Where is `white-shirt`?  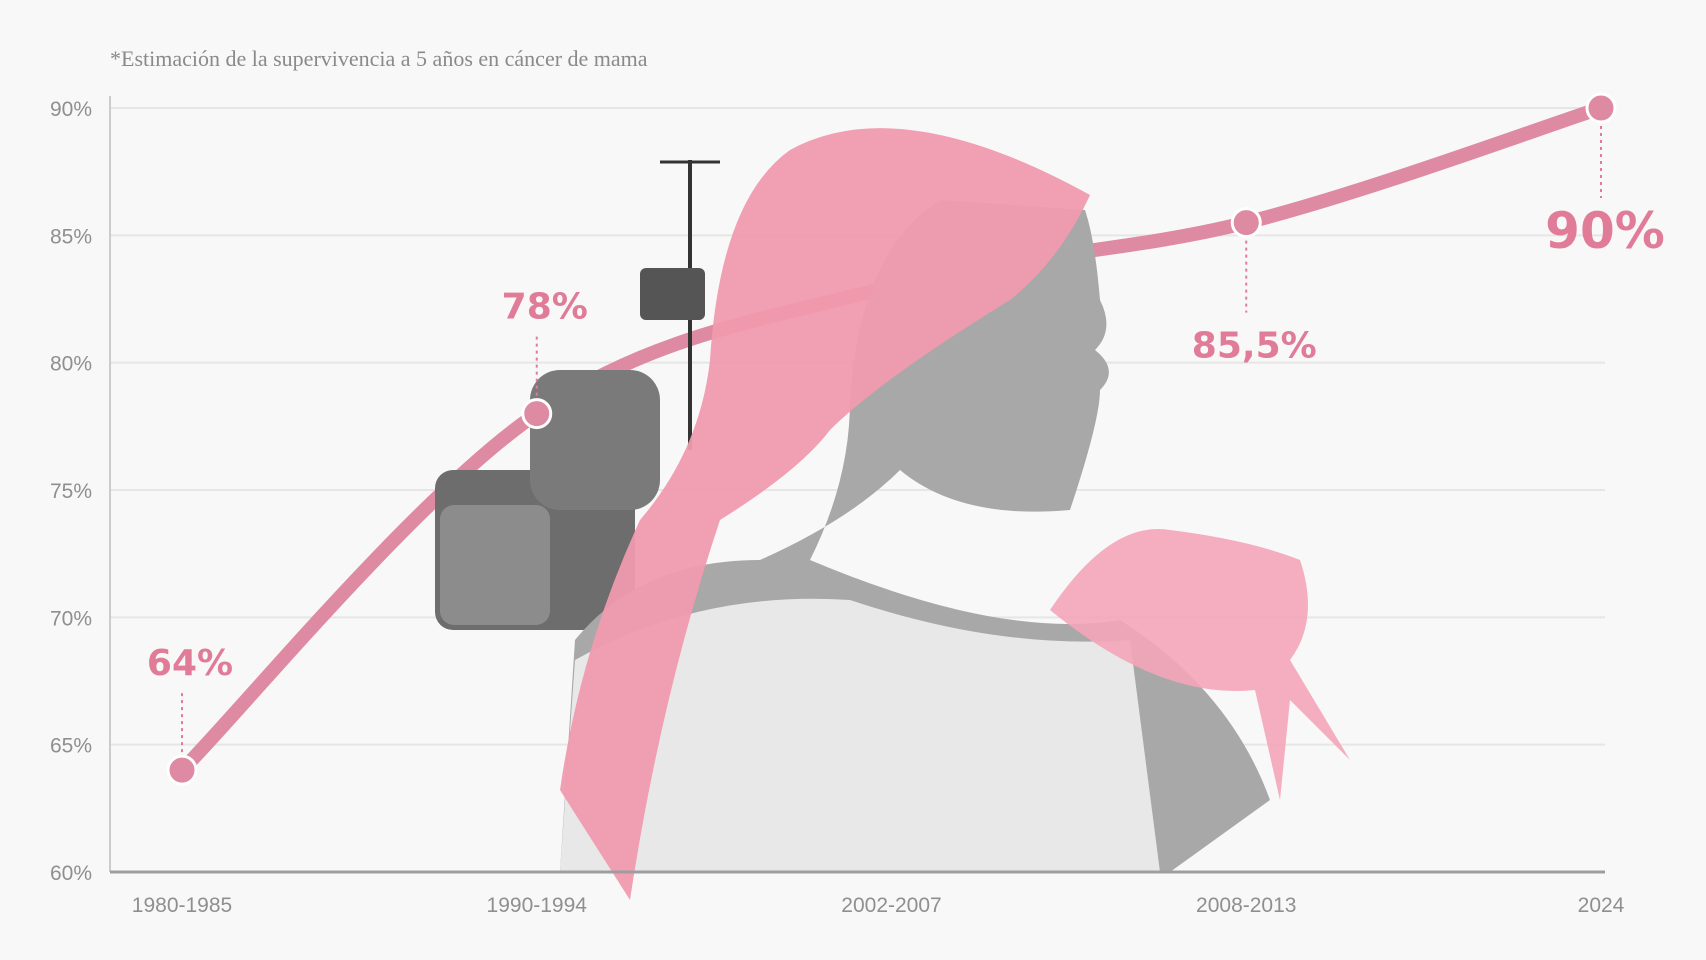
white-shirt is located at coordinates (860, 735).